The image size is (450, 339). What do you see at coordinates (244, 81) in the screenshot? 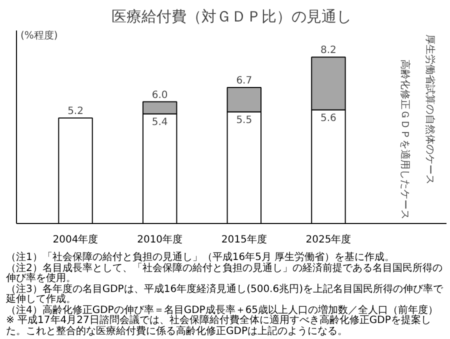
I see `total-label: 6.7` at bounding box center [244, 81].